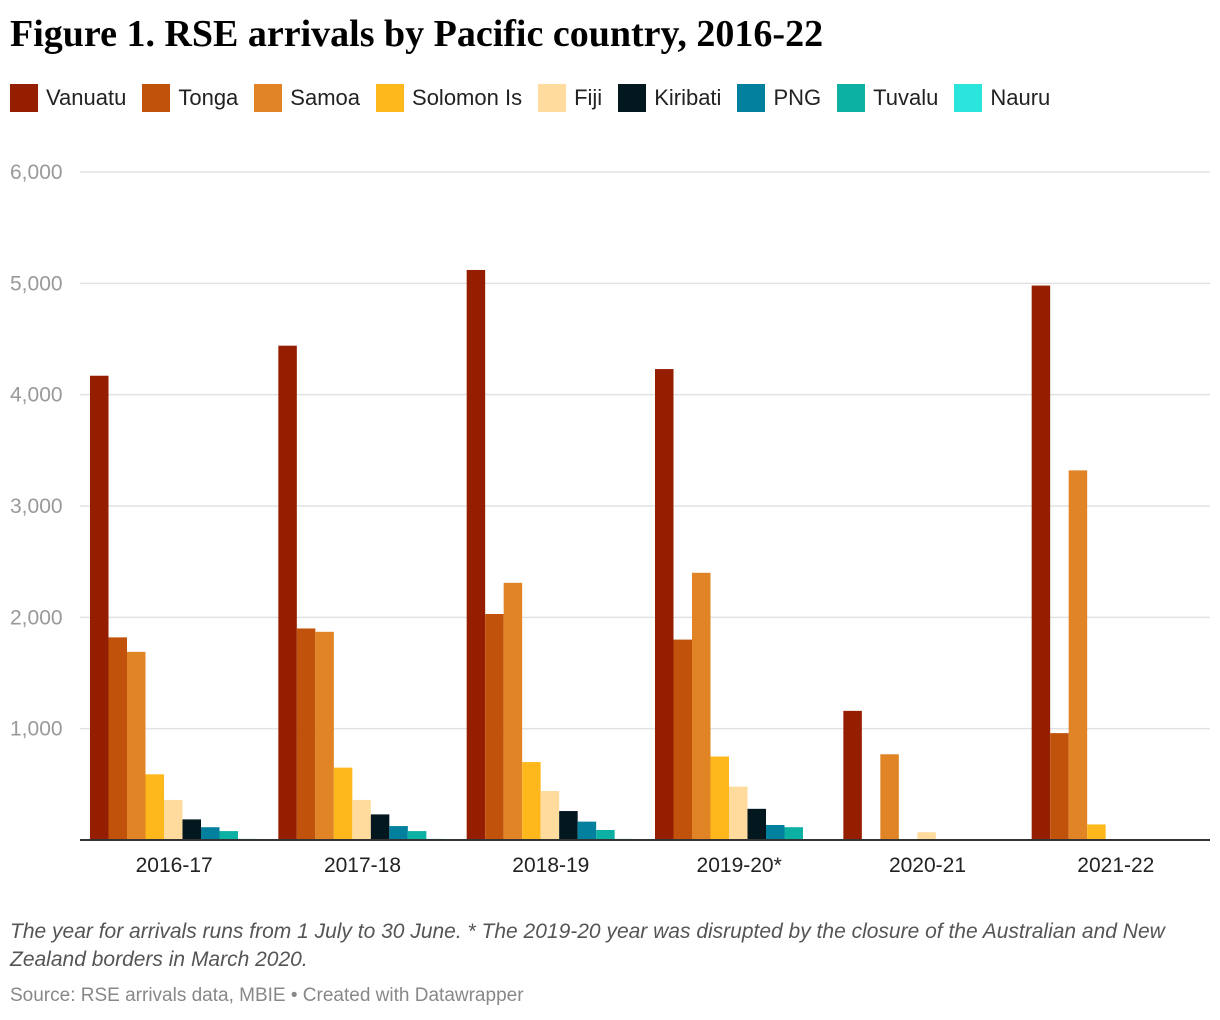 The image size is (1220, 1020). What do you see at coordinates (467, 97) in the screenshot?
I see `legend-label: Solomon Is` at bounding box center [467, 97].